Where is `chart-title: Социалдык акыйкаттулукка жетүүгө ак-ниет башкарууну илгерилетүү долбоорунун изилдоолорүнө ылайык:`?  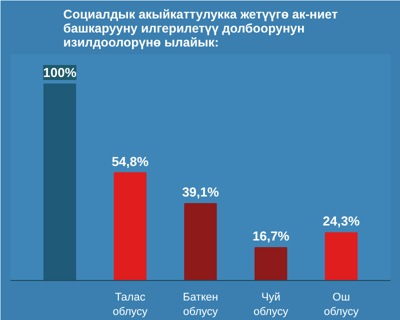 chart-title: Социалдык акыйкаттулукка жетүүгө ак-ниет башкарууну илгерилетүү долбоорунун изилдоолорүнө ылайык: is located at coordinates (200, 29).